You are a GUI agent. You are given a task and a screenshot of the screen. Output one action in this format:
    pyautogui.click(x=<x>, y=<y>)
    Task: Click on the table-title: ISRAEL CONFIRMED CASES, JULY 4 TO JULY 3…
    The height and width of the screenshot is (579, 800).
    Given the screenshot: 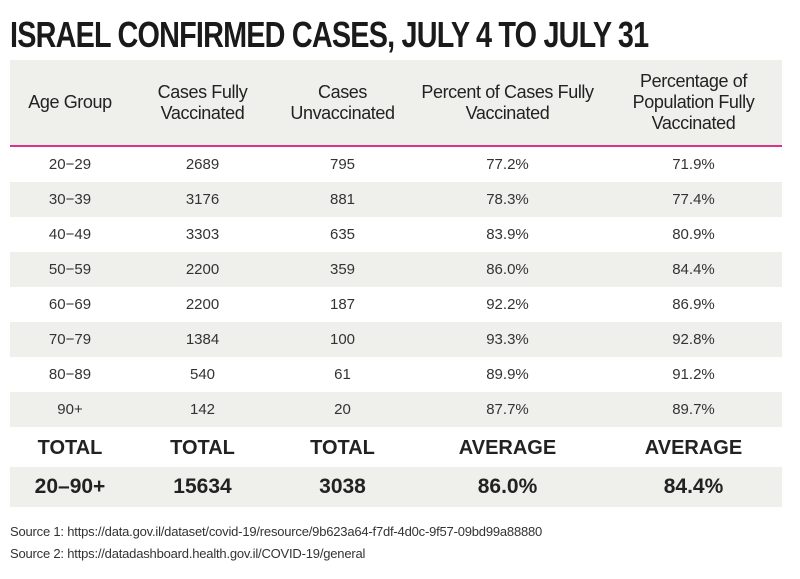 What is the action you would take?
    pyautogui.click(x=329, y=34)
    